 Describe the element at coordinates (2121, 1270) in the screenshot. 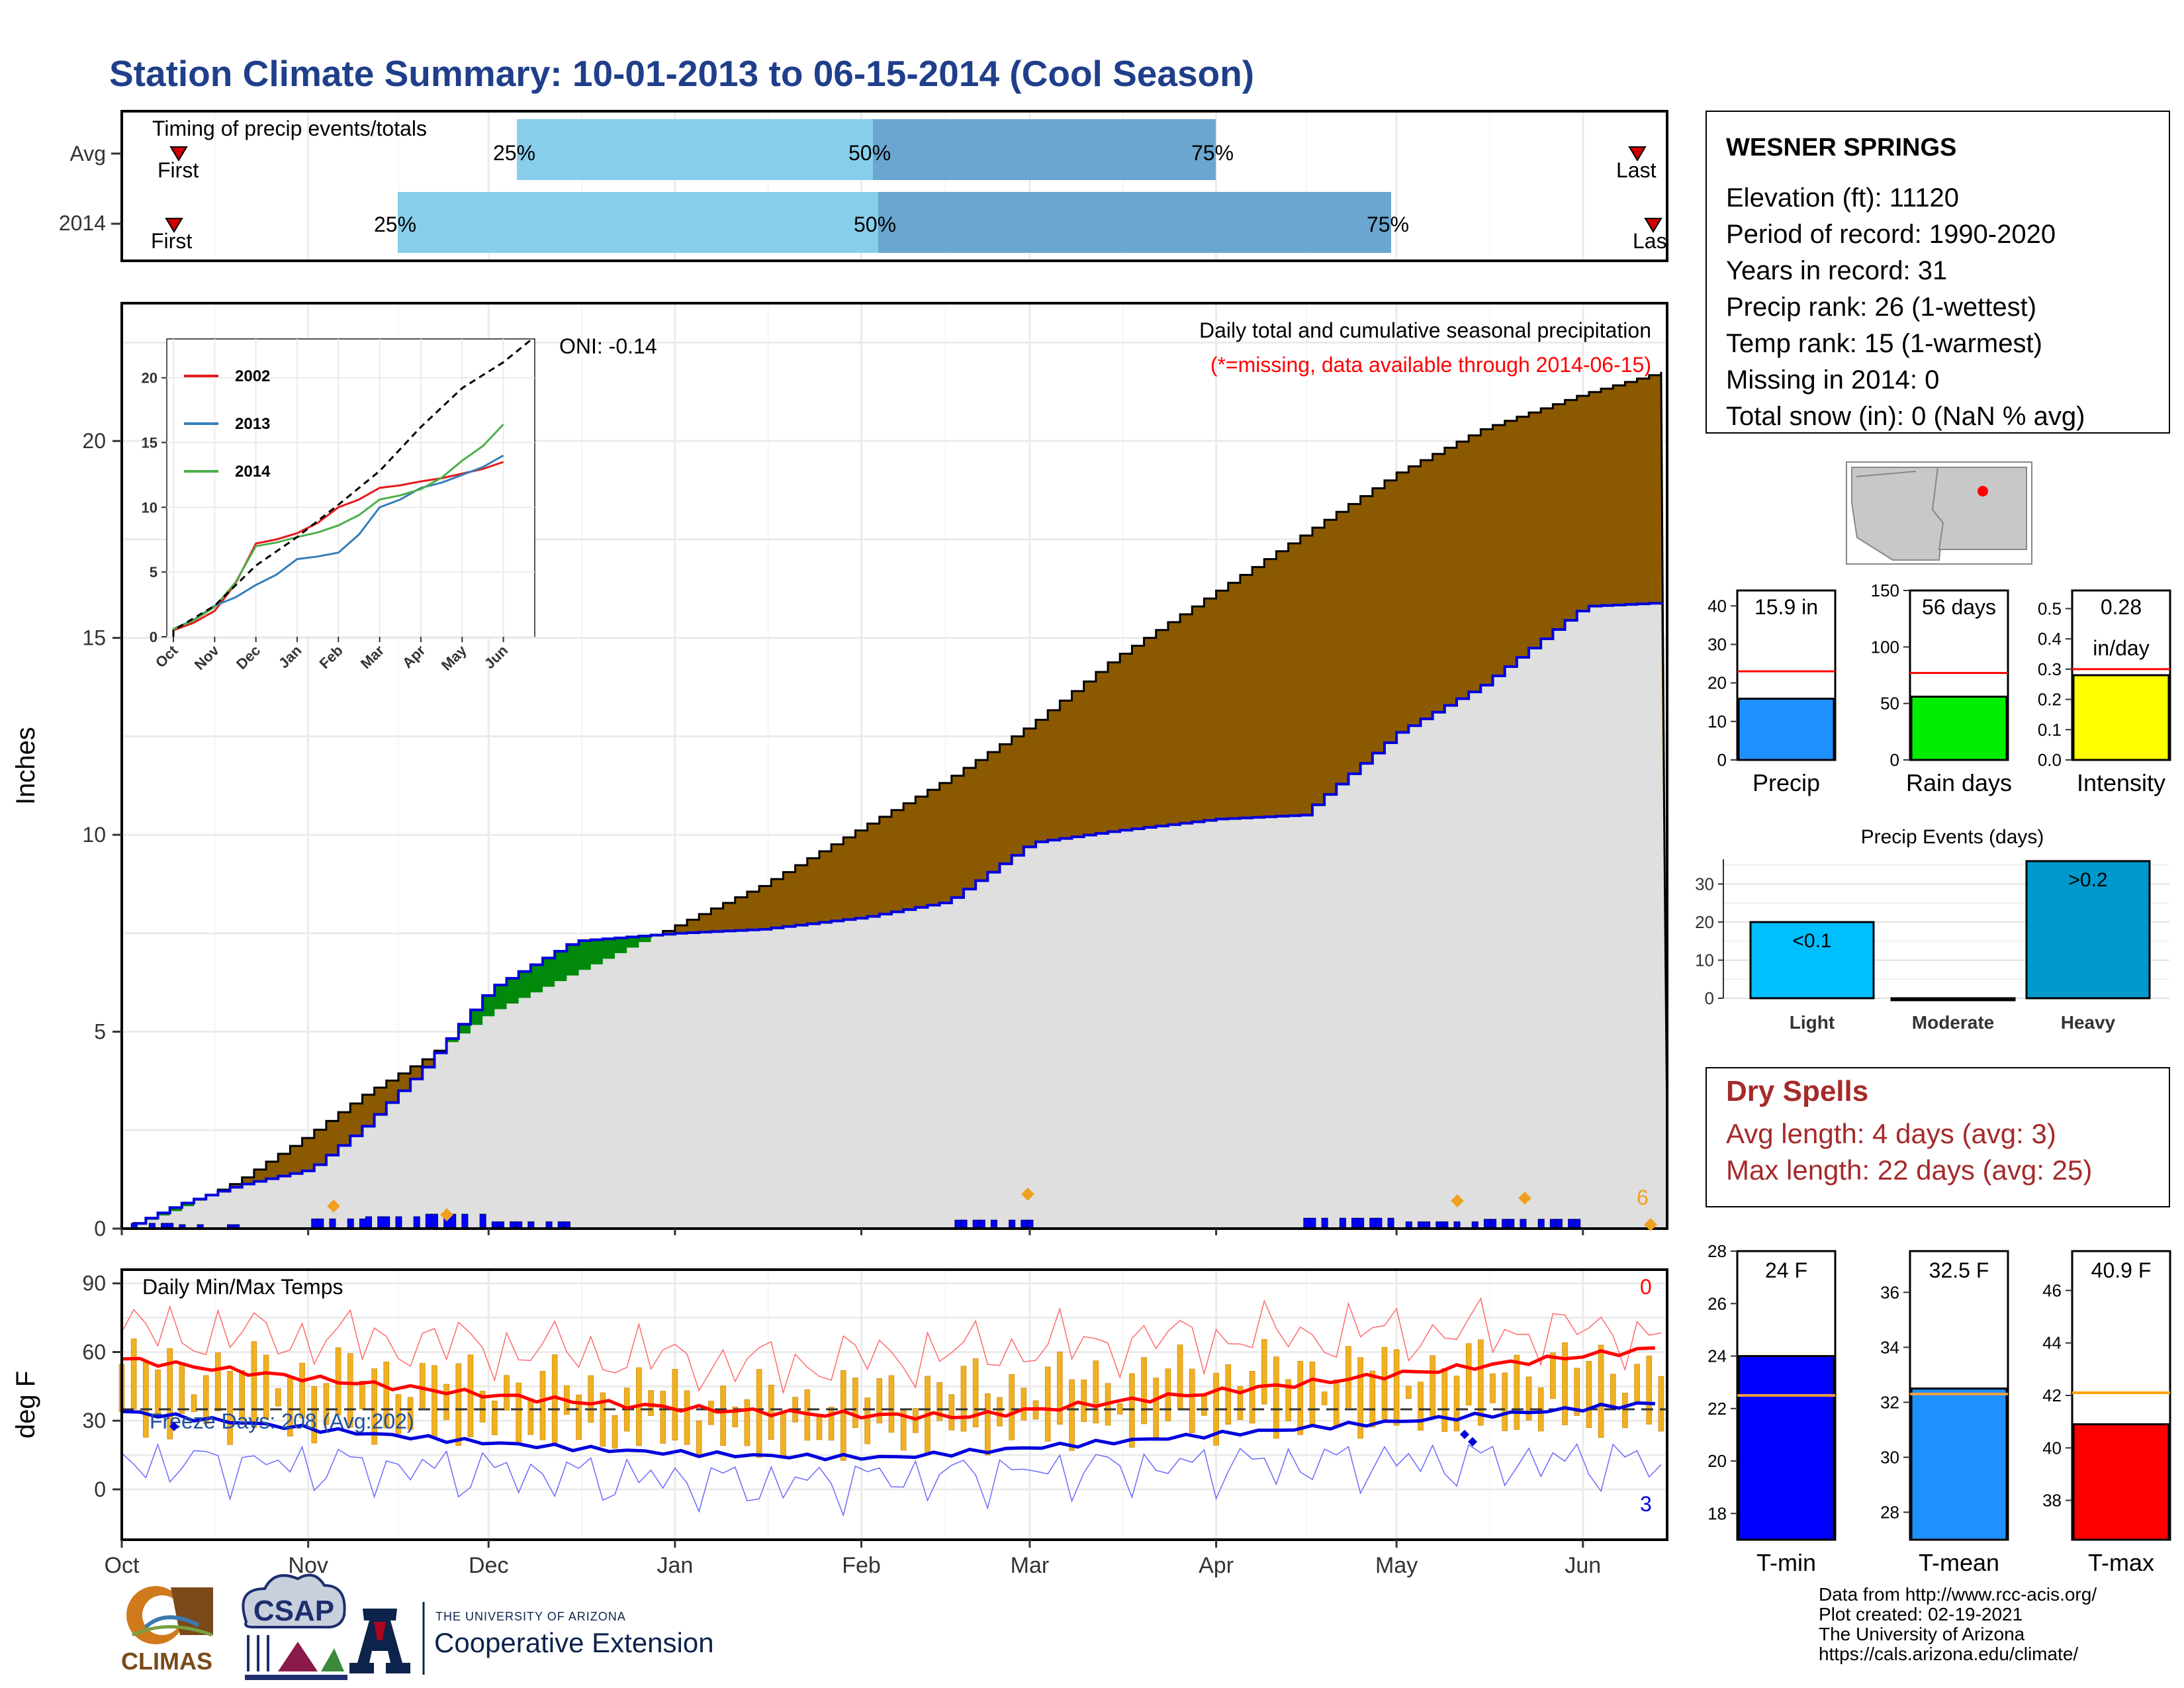

I see `temp-summary-value-label: 40.9 F` at that location.